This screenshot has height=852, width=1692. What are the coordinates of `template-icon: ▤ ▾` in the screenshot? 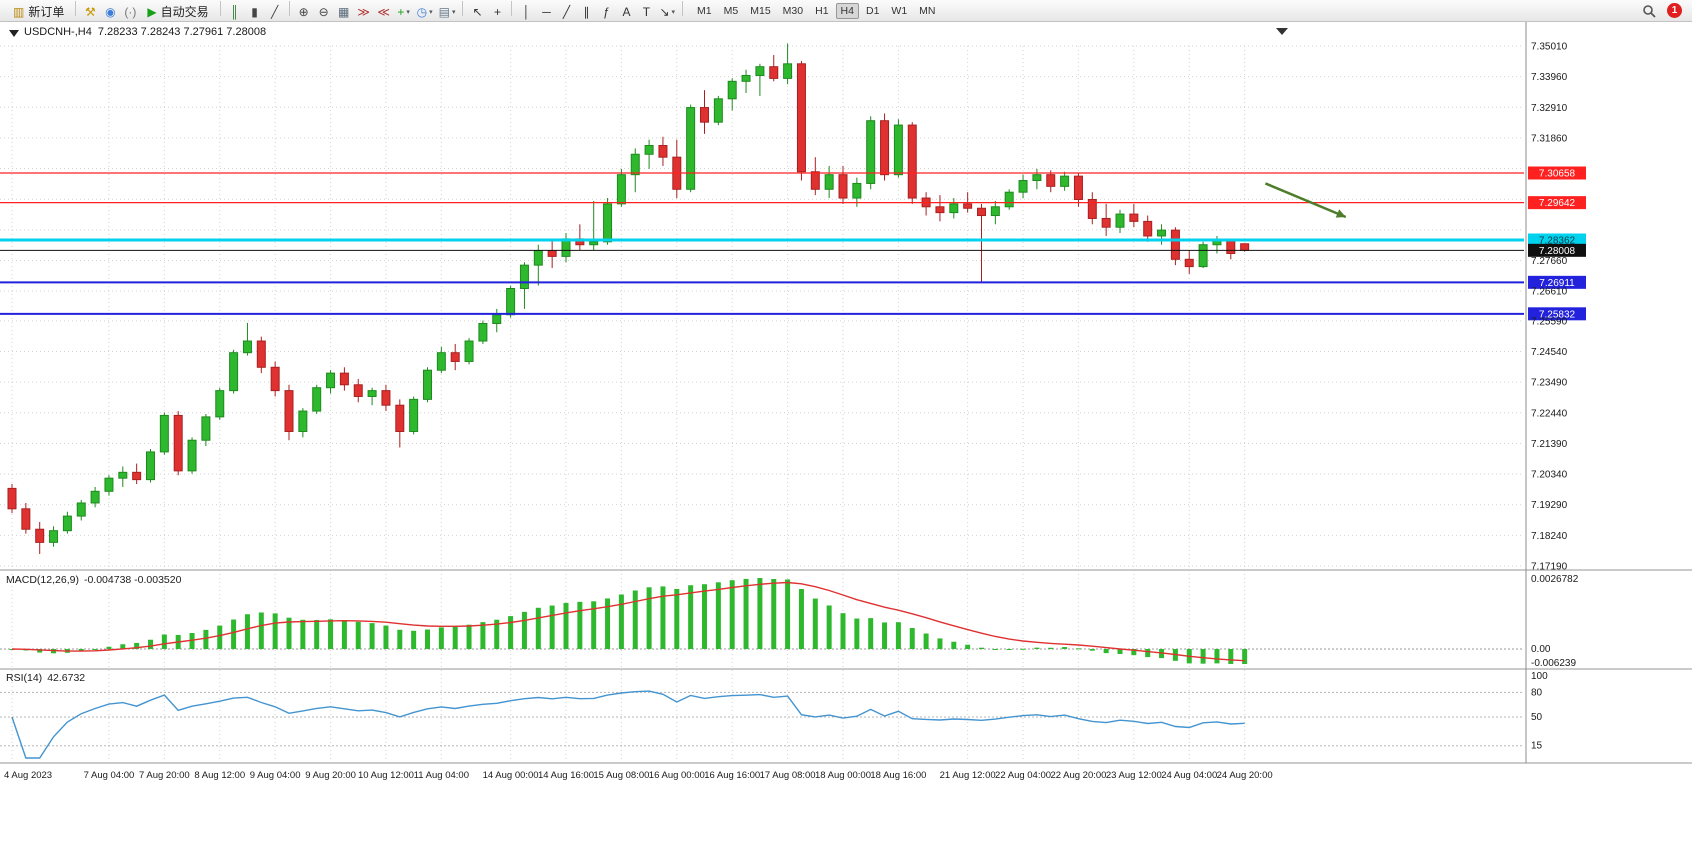 It's located at (447, 12).